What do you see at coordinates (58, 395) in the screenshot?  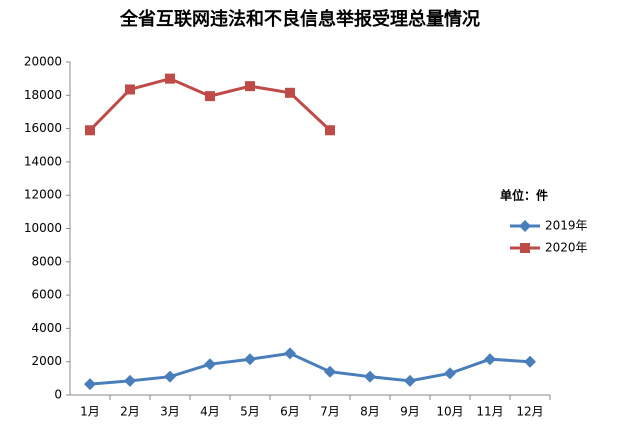 I see `y-tick-label: 0` at bounding box center [58, 395].